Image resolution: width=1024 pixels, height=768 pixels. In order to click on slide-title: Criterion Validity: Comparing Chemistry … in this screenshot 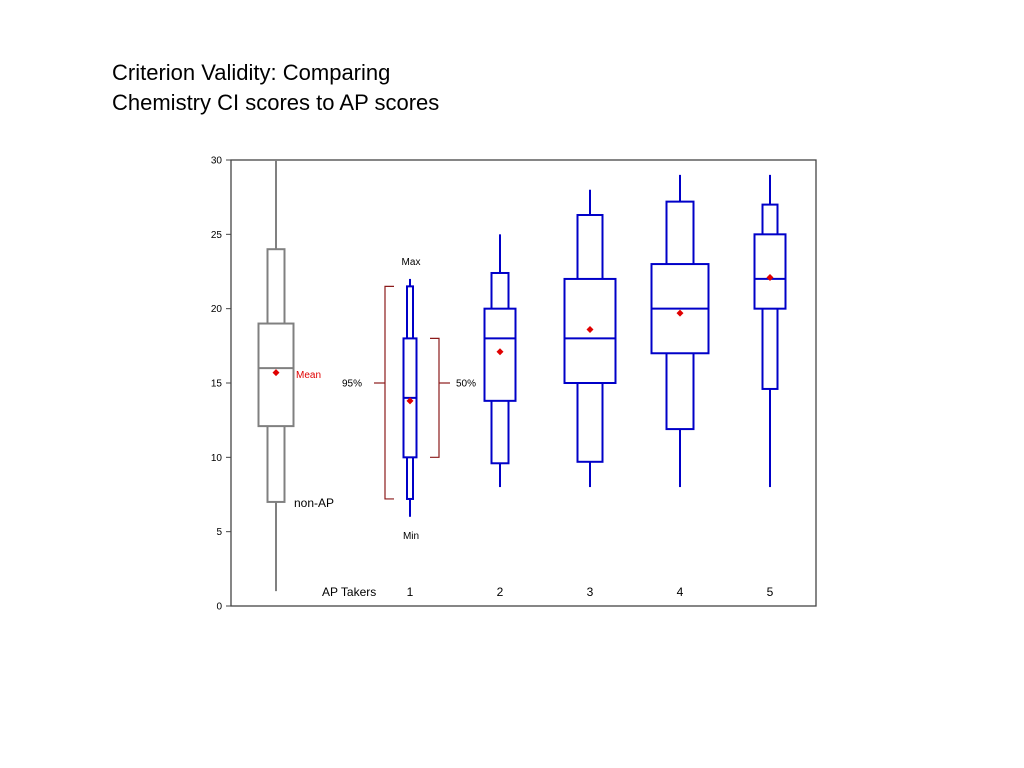, I will do `click(275, 88)`.